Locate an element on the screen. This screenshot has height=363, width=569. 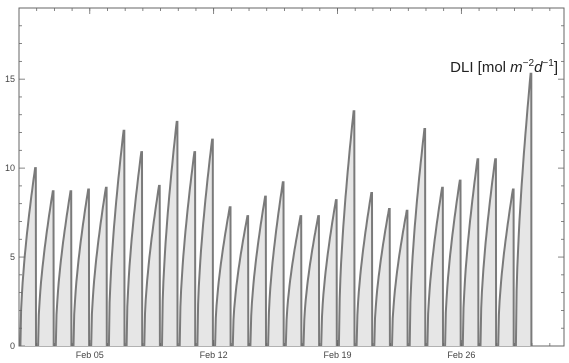
x-tick-label: Feb 19 is located at coordinates (337, 355).